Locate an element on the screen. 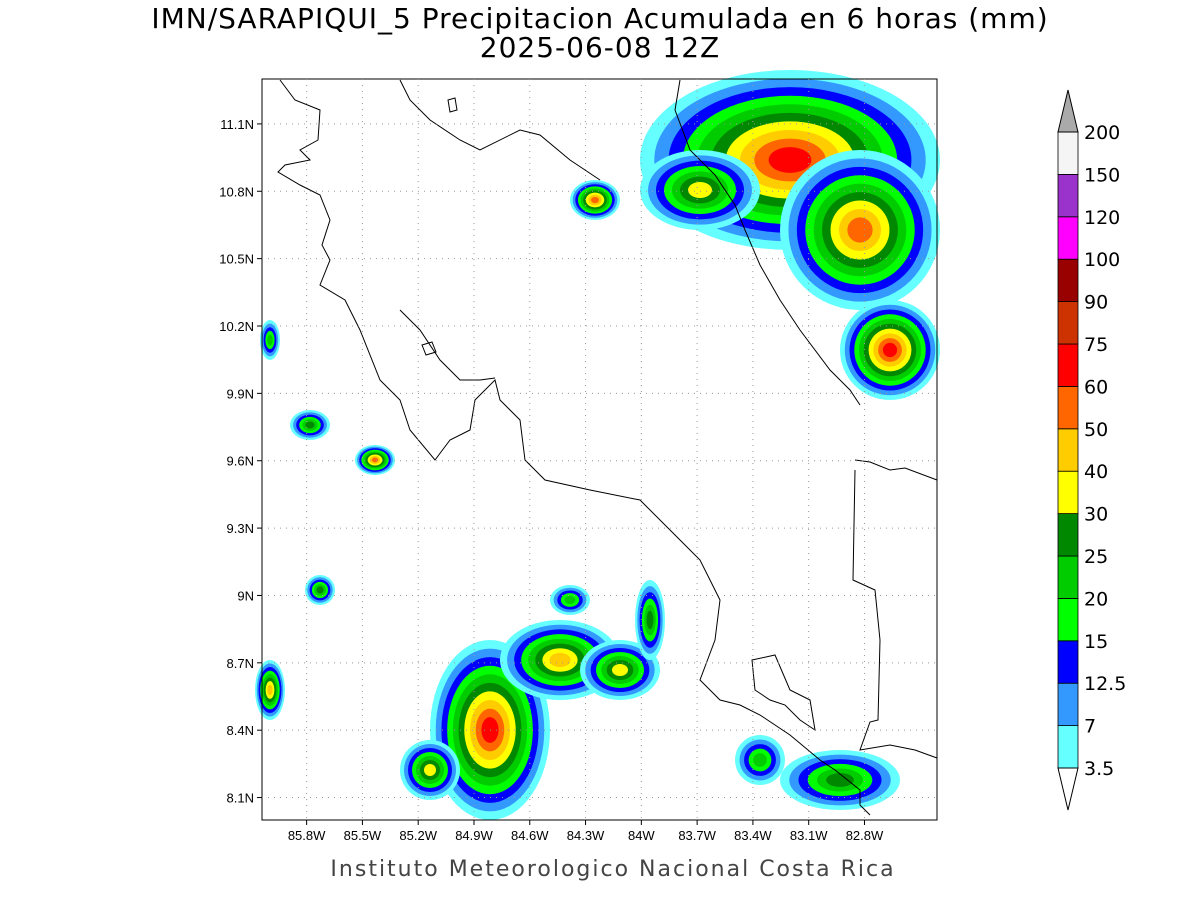 The height and width of the screenshot is (900, 1200). colorbar-label: 60 is located at coordinates (1096, 387).